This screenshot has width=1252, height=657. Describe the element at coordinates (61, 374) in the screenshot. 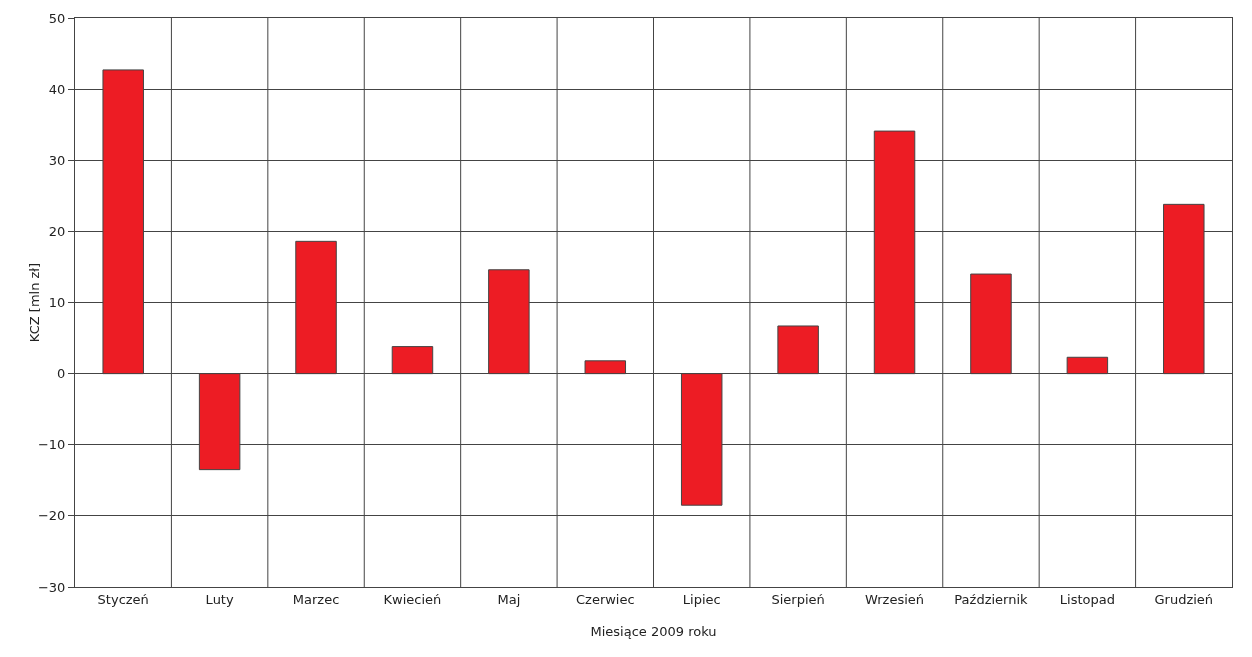

I see `y-tick-label: 0` at that location.